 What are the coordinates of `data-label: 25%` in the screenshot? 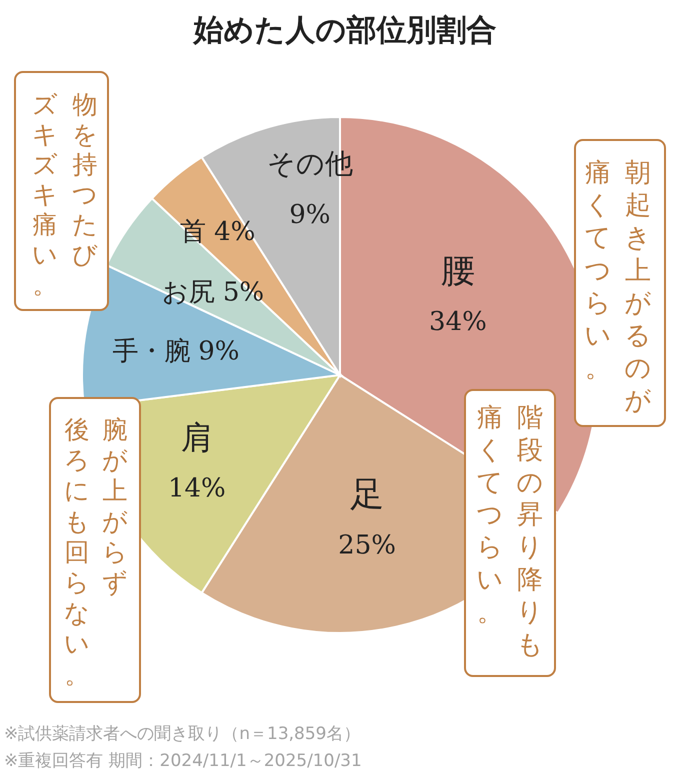 It's located at (367, 545).